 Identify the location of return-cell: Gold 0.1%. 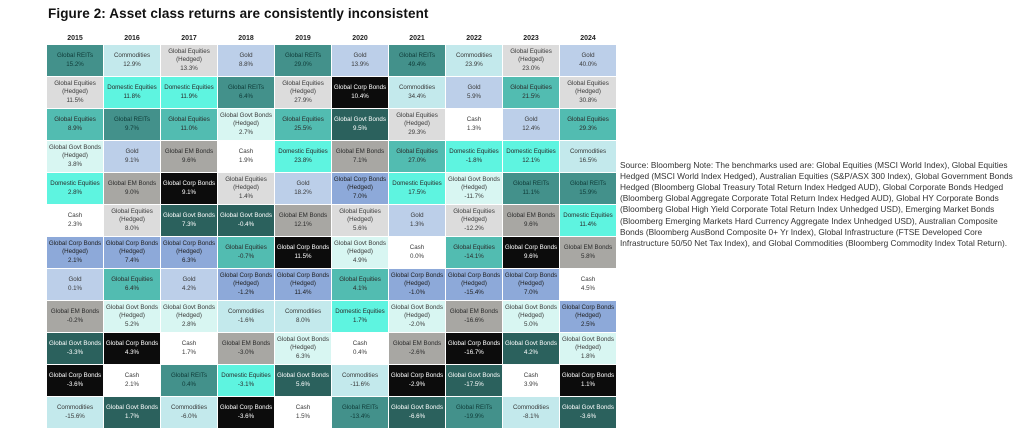
(75, 284).